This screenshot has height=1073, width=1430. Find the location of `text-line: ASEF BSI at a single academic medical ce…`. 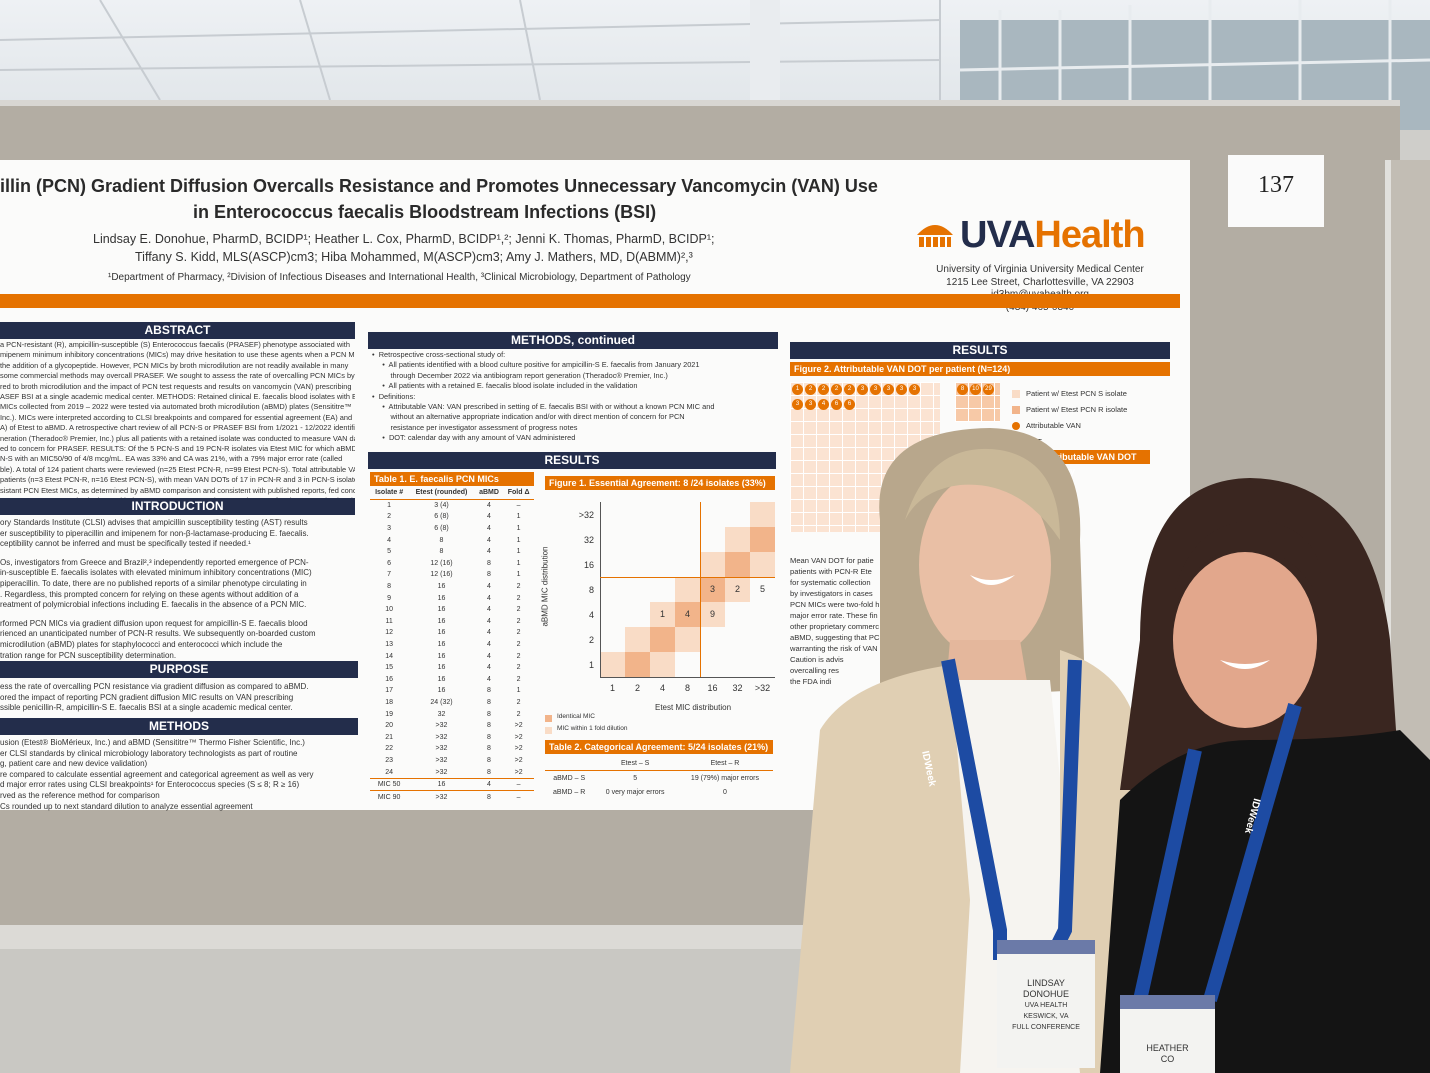

text-line: ASEF BSI at a single academic medical ce… is located at coordinates (177, 397).